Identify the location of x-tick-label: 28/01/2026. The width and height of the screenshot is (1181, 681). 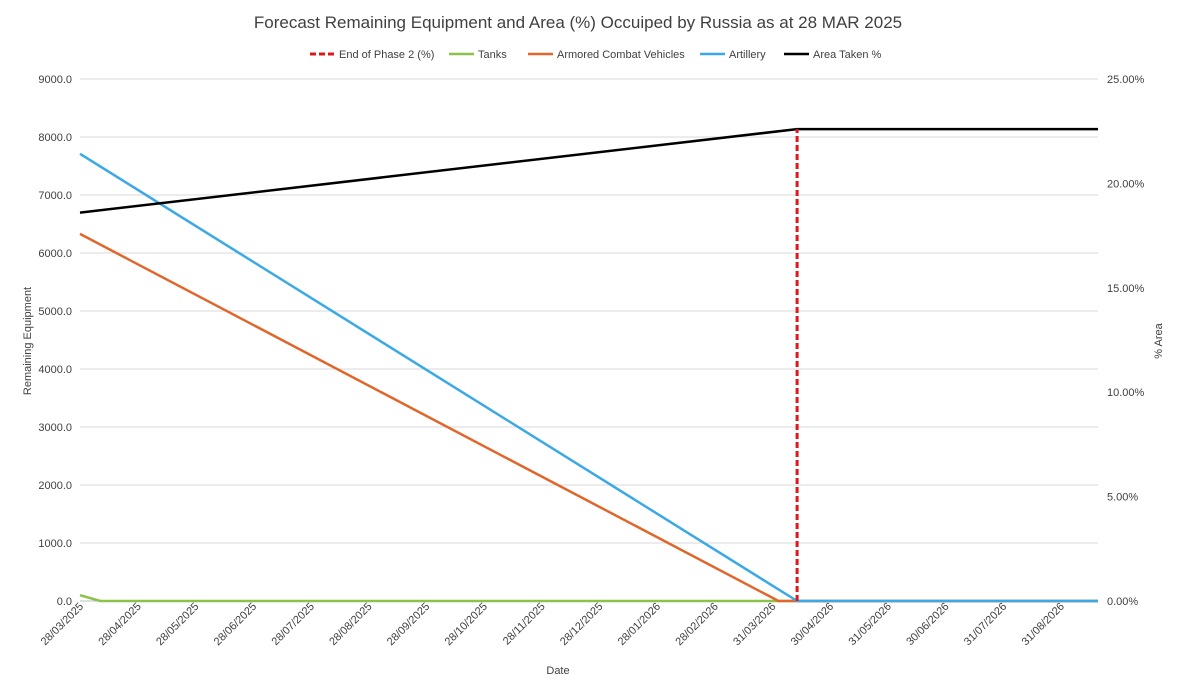
(639, 624).